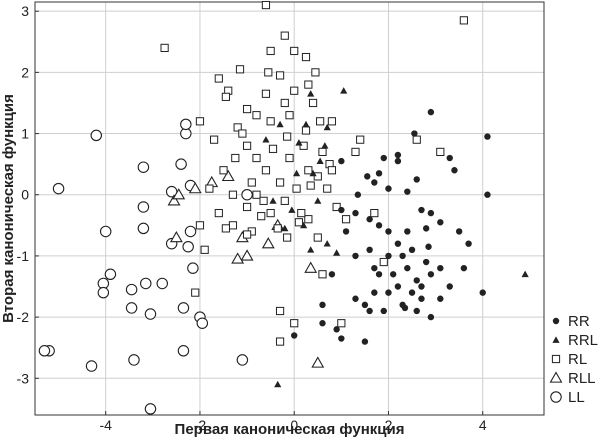 The width and height of the screenshot is (600, 438). I want to click on y-tick-label: 2, so click(25, 72).